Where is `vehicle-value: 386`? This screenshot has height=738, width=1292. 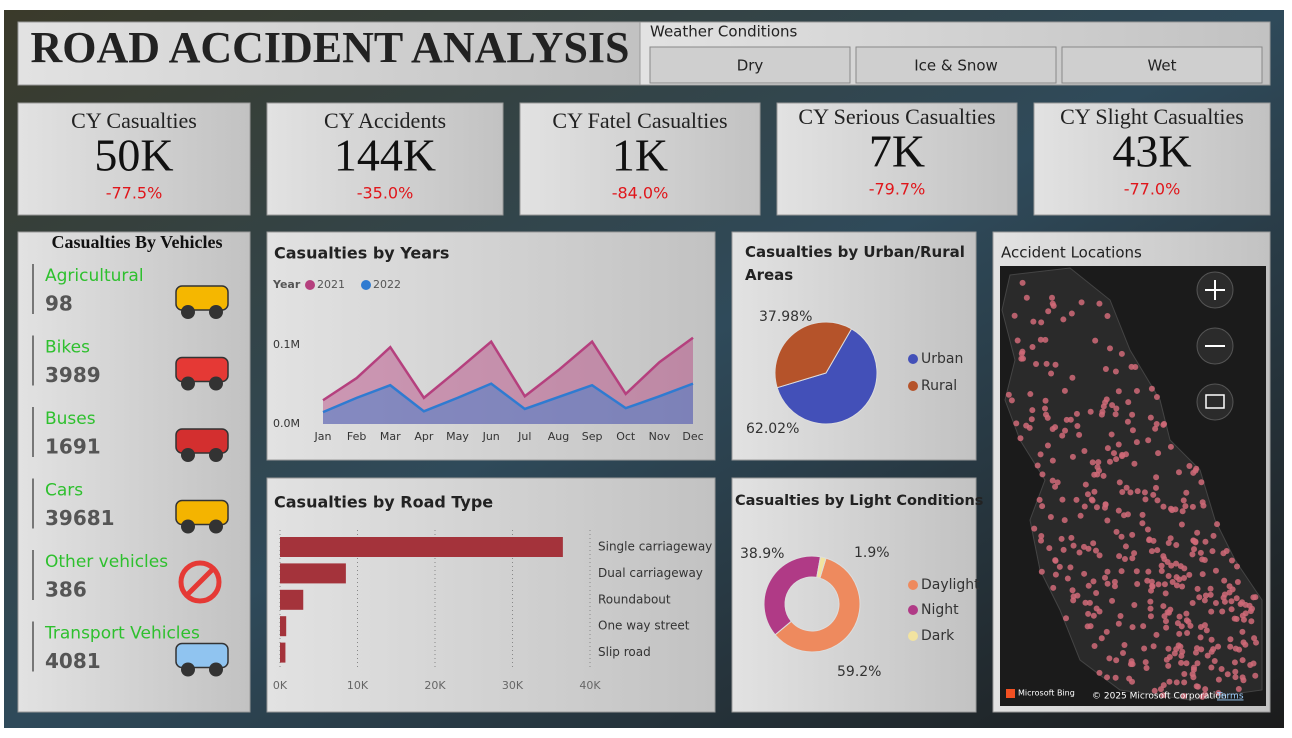 vehicle-value: 386 is located at coordinates (66, 590).